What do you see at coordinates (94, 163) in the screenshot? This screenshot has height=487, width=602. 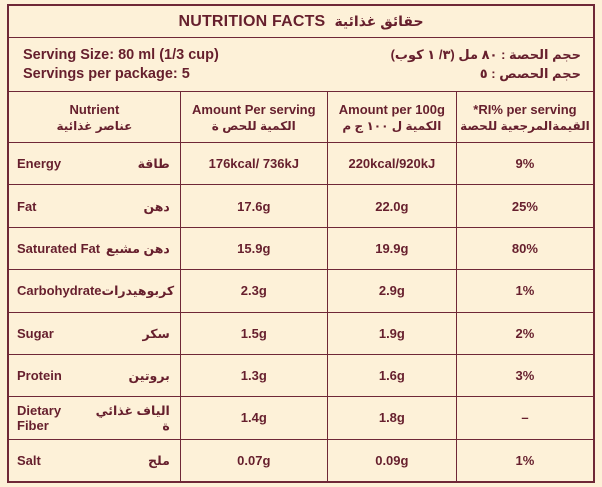 I see `nutrient-name-cell: Energy طاقة` at bounding box center [94, 163].